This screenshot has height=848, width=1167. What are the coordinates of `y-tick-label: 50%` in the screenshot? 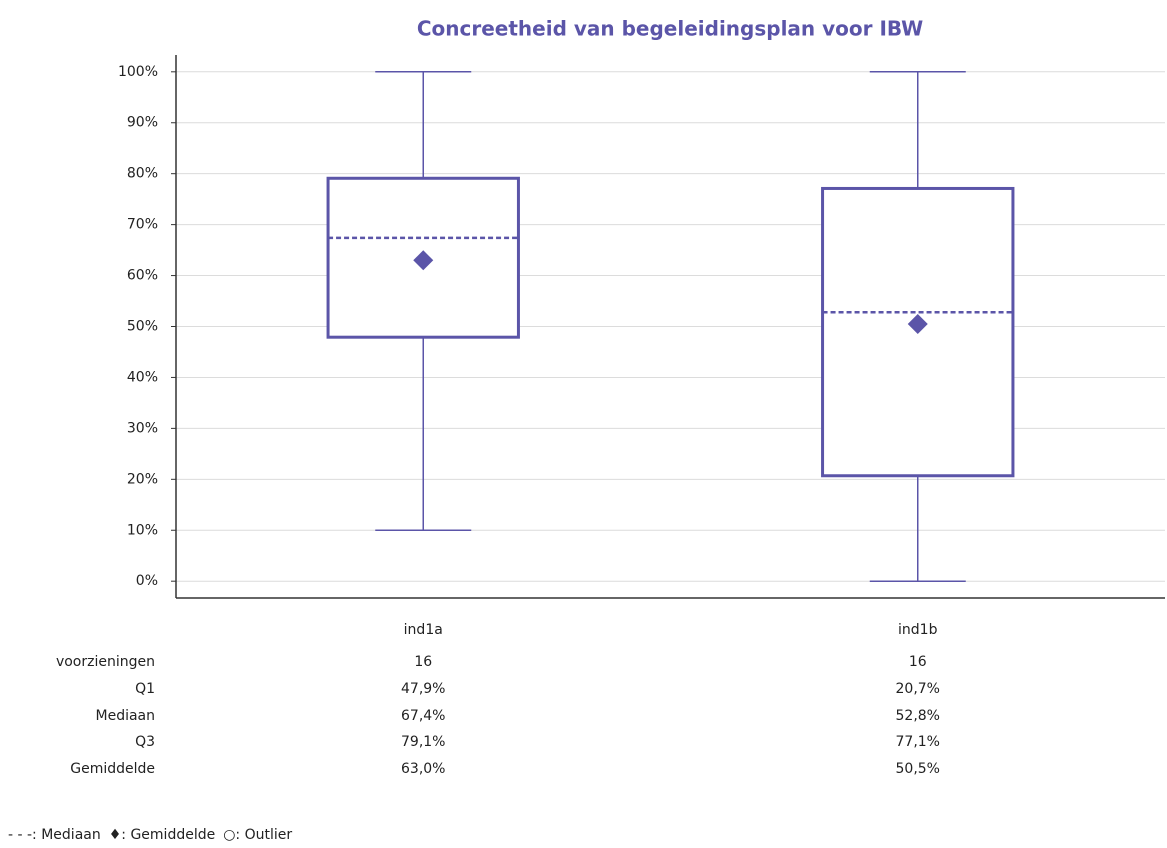 It's located at (142, 327).